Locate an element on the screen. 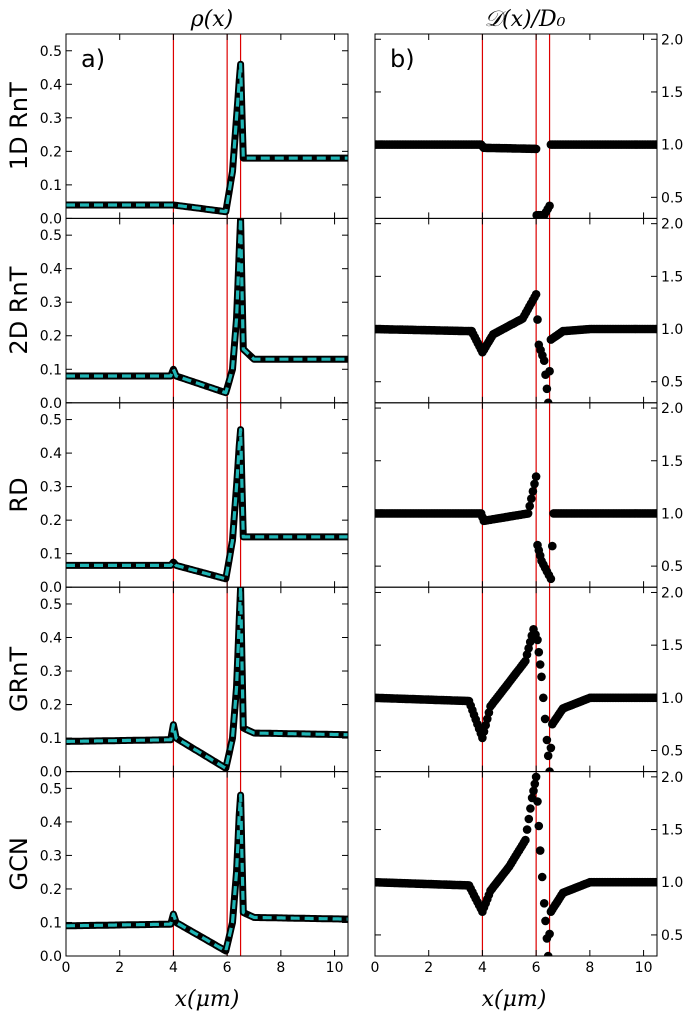 Image resolution: width=686 pixels, height=1014 pixels. rho-row-1-frame is located at coordinates (207, 126).